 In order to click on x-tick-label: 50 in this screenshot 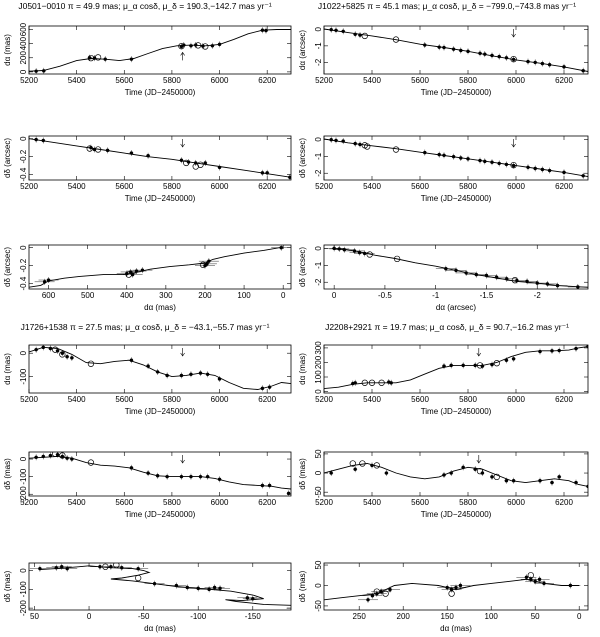, I will do `click(34, 616)`.